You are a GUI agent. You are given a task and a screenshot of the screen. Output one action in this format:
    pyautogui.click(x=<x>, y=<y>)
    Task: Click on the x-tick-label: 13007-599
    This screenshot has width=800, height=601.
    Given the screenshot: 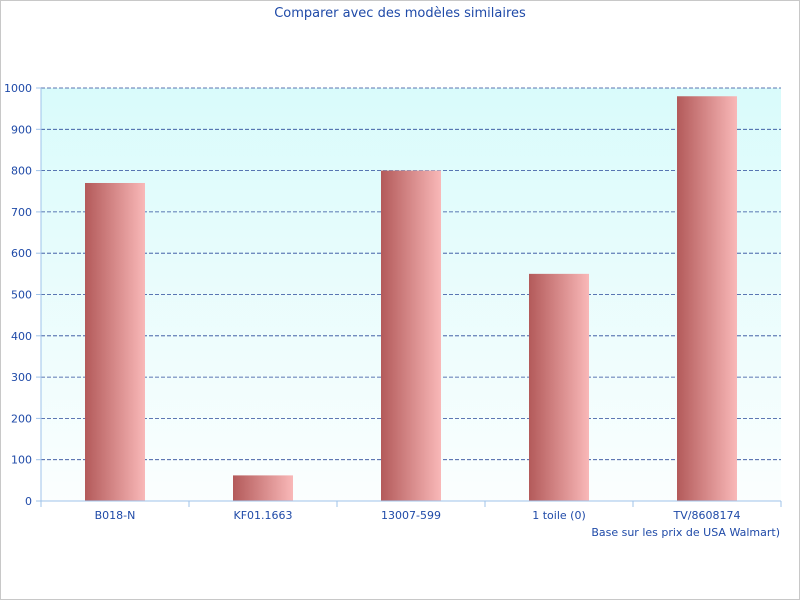 What is the action you would take?
    pyautogui.click(x=411, y=515)
    